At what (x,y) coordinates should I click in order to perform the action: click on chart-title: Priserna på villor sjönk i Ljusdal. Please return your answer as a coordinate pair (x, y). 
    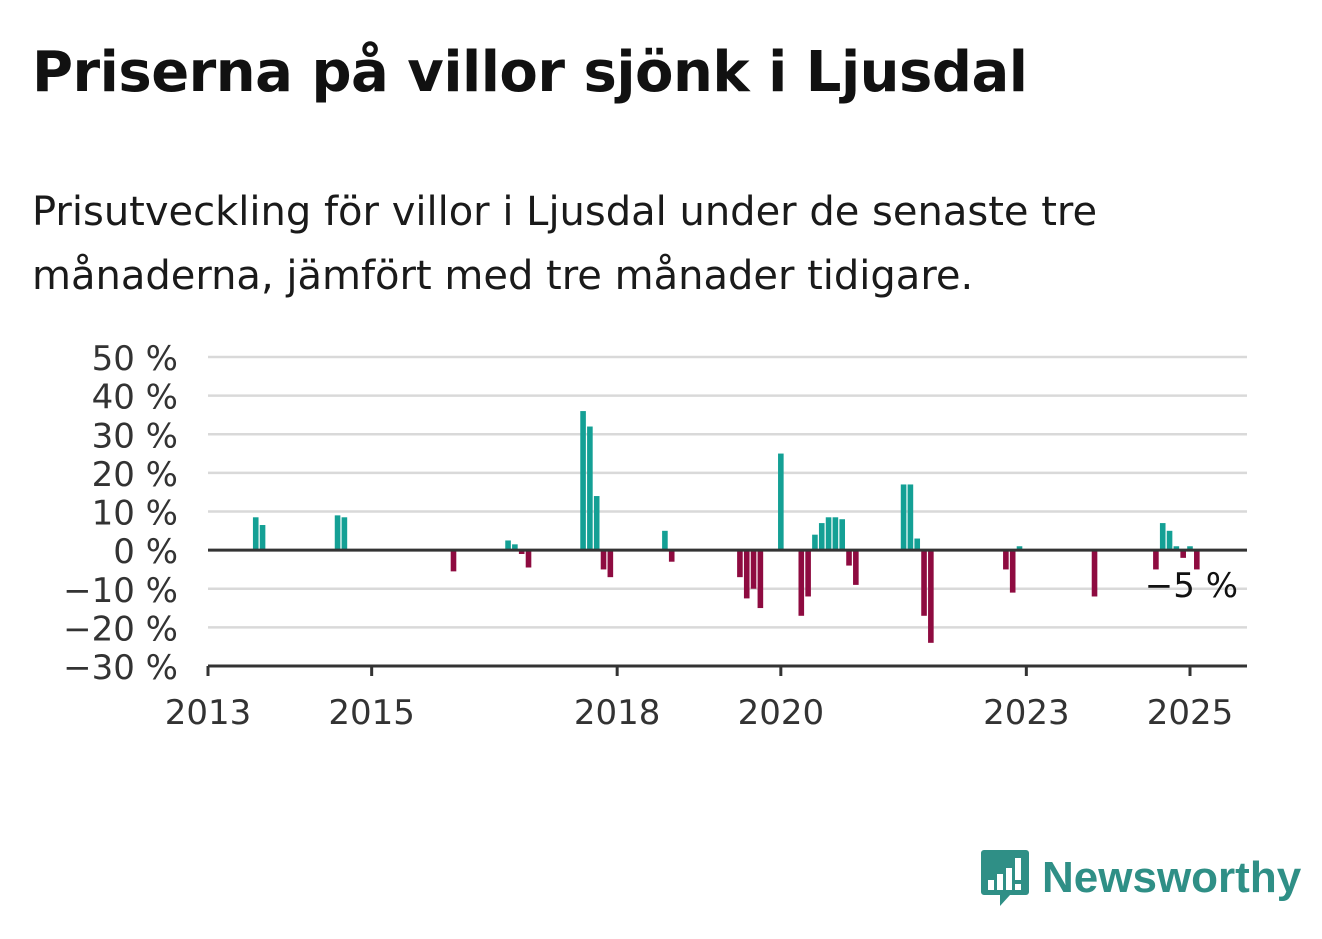
    Looking at the image, I should click on (530, 72).